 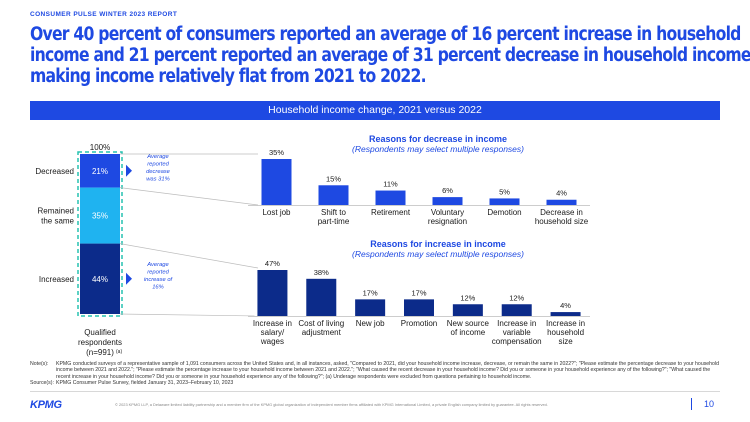 I want to click on stack-value-label: 44%, so click(x=100, y=279).